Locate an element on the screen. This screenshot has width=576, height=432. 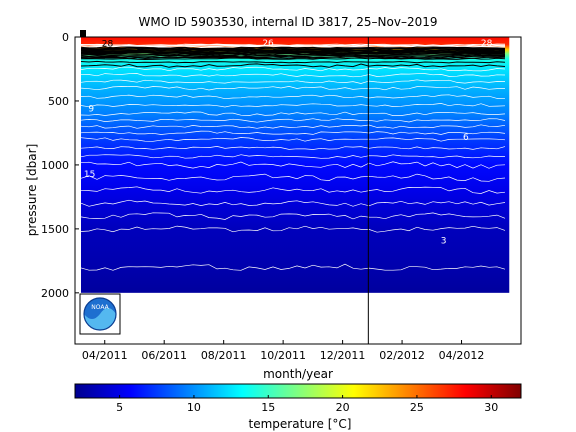
x-tick-label: 02/2012 is located at coordinates (402, 355).